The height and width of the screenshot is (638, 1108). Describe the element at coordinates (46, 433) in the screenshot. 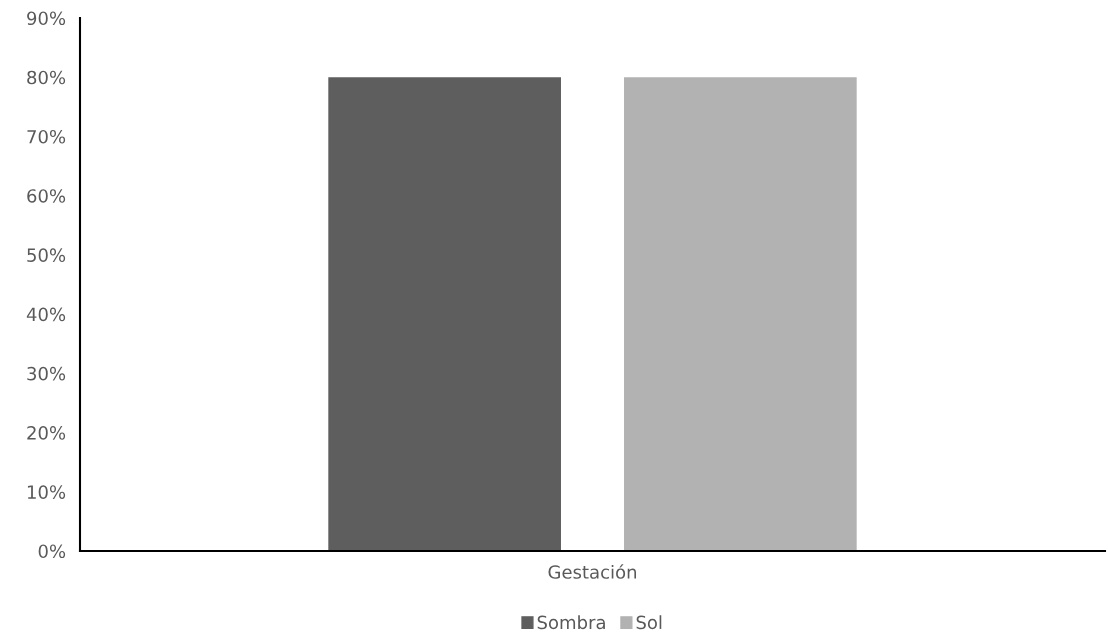

I see `y-tick-label: 20%` at that location.